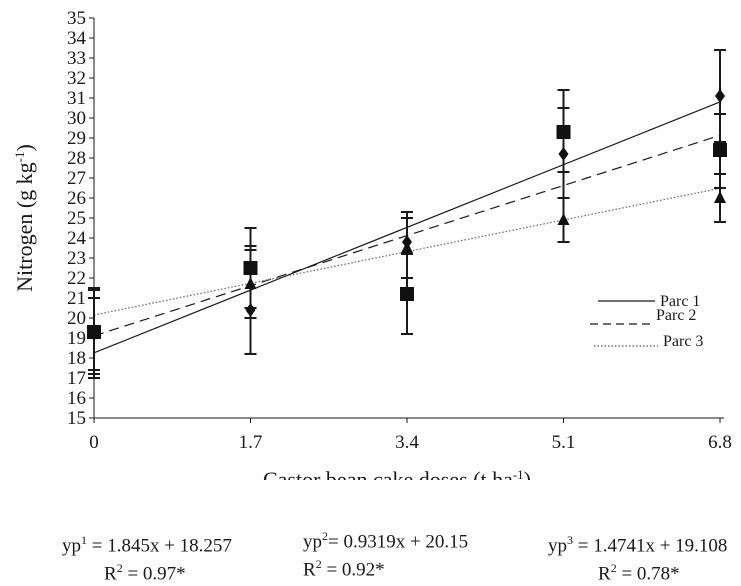  Describe the element at coordinates (76, 378) in the screenshot. I see `y-tick-label: 17` at that location.